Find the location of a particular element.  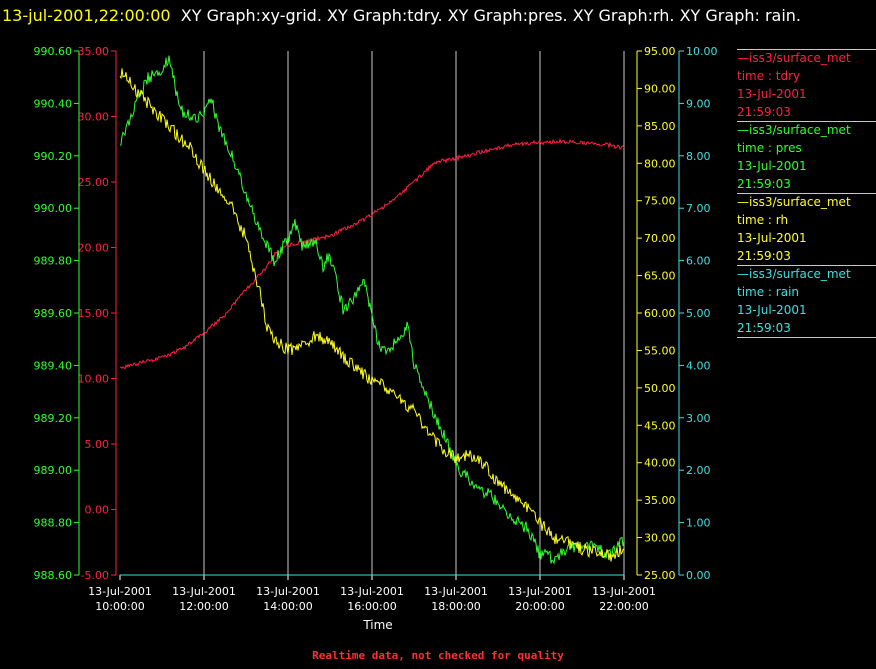

tdry-tick-label: 25.00 is located at coordinates (94, 182).